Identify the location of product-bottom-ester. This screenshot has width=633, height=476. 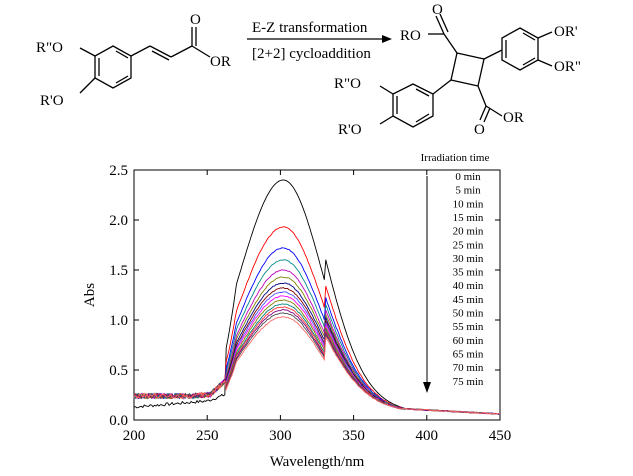
(490, 104).